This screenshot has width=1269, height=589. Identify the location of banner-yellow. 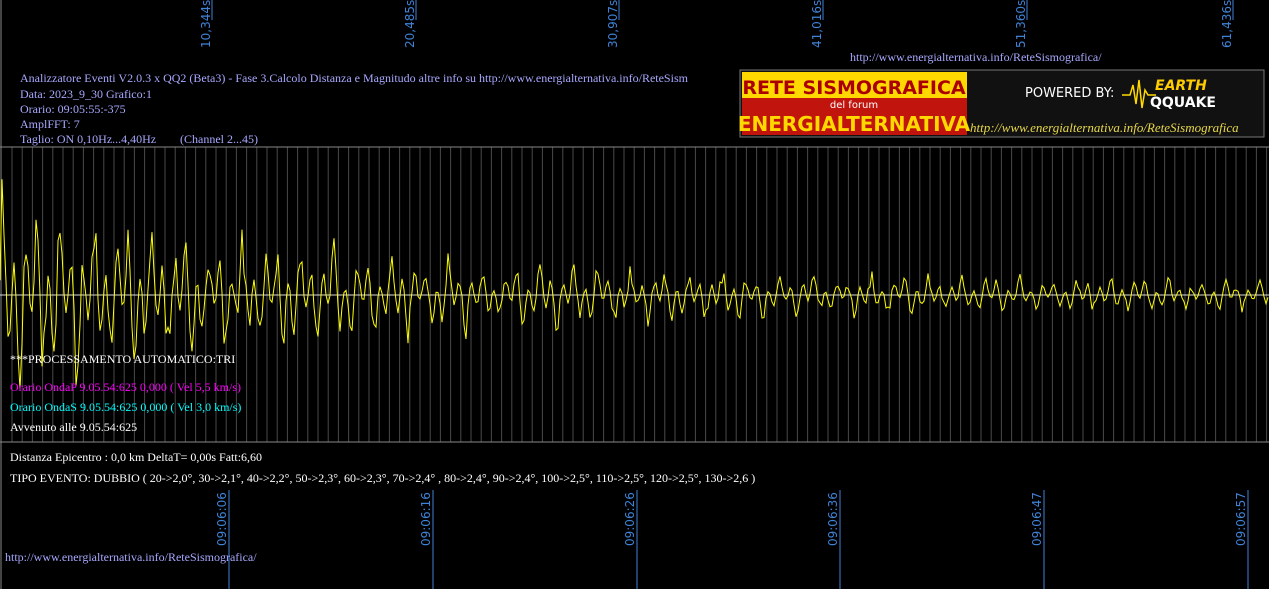
(854, 85).